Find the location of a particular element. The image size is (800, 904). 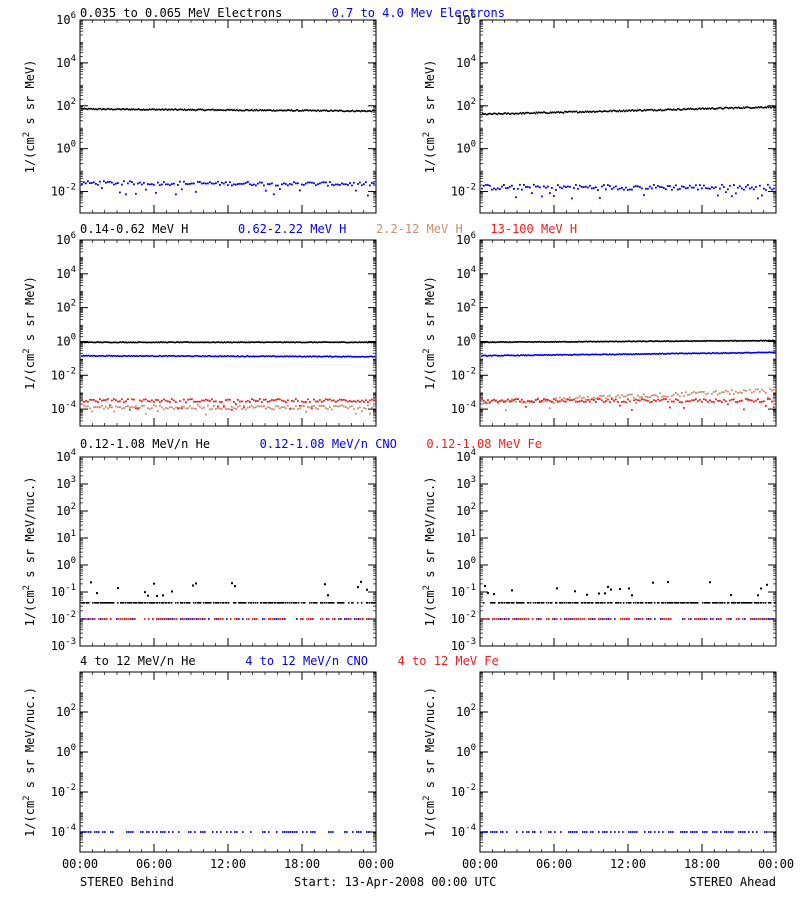

legend-entry: 2.2-12 MeV H is located at coordinates (419, 229).